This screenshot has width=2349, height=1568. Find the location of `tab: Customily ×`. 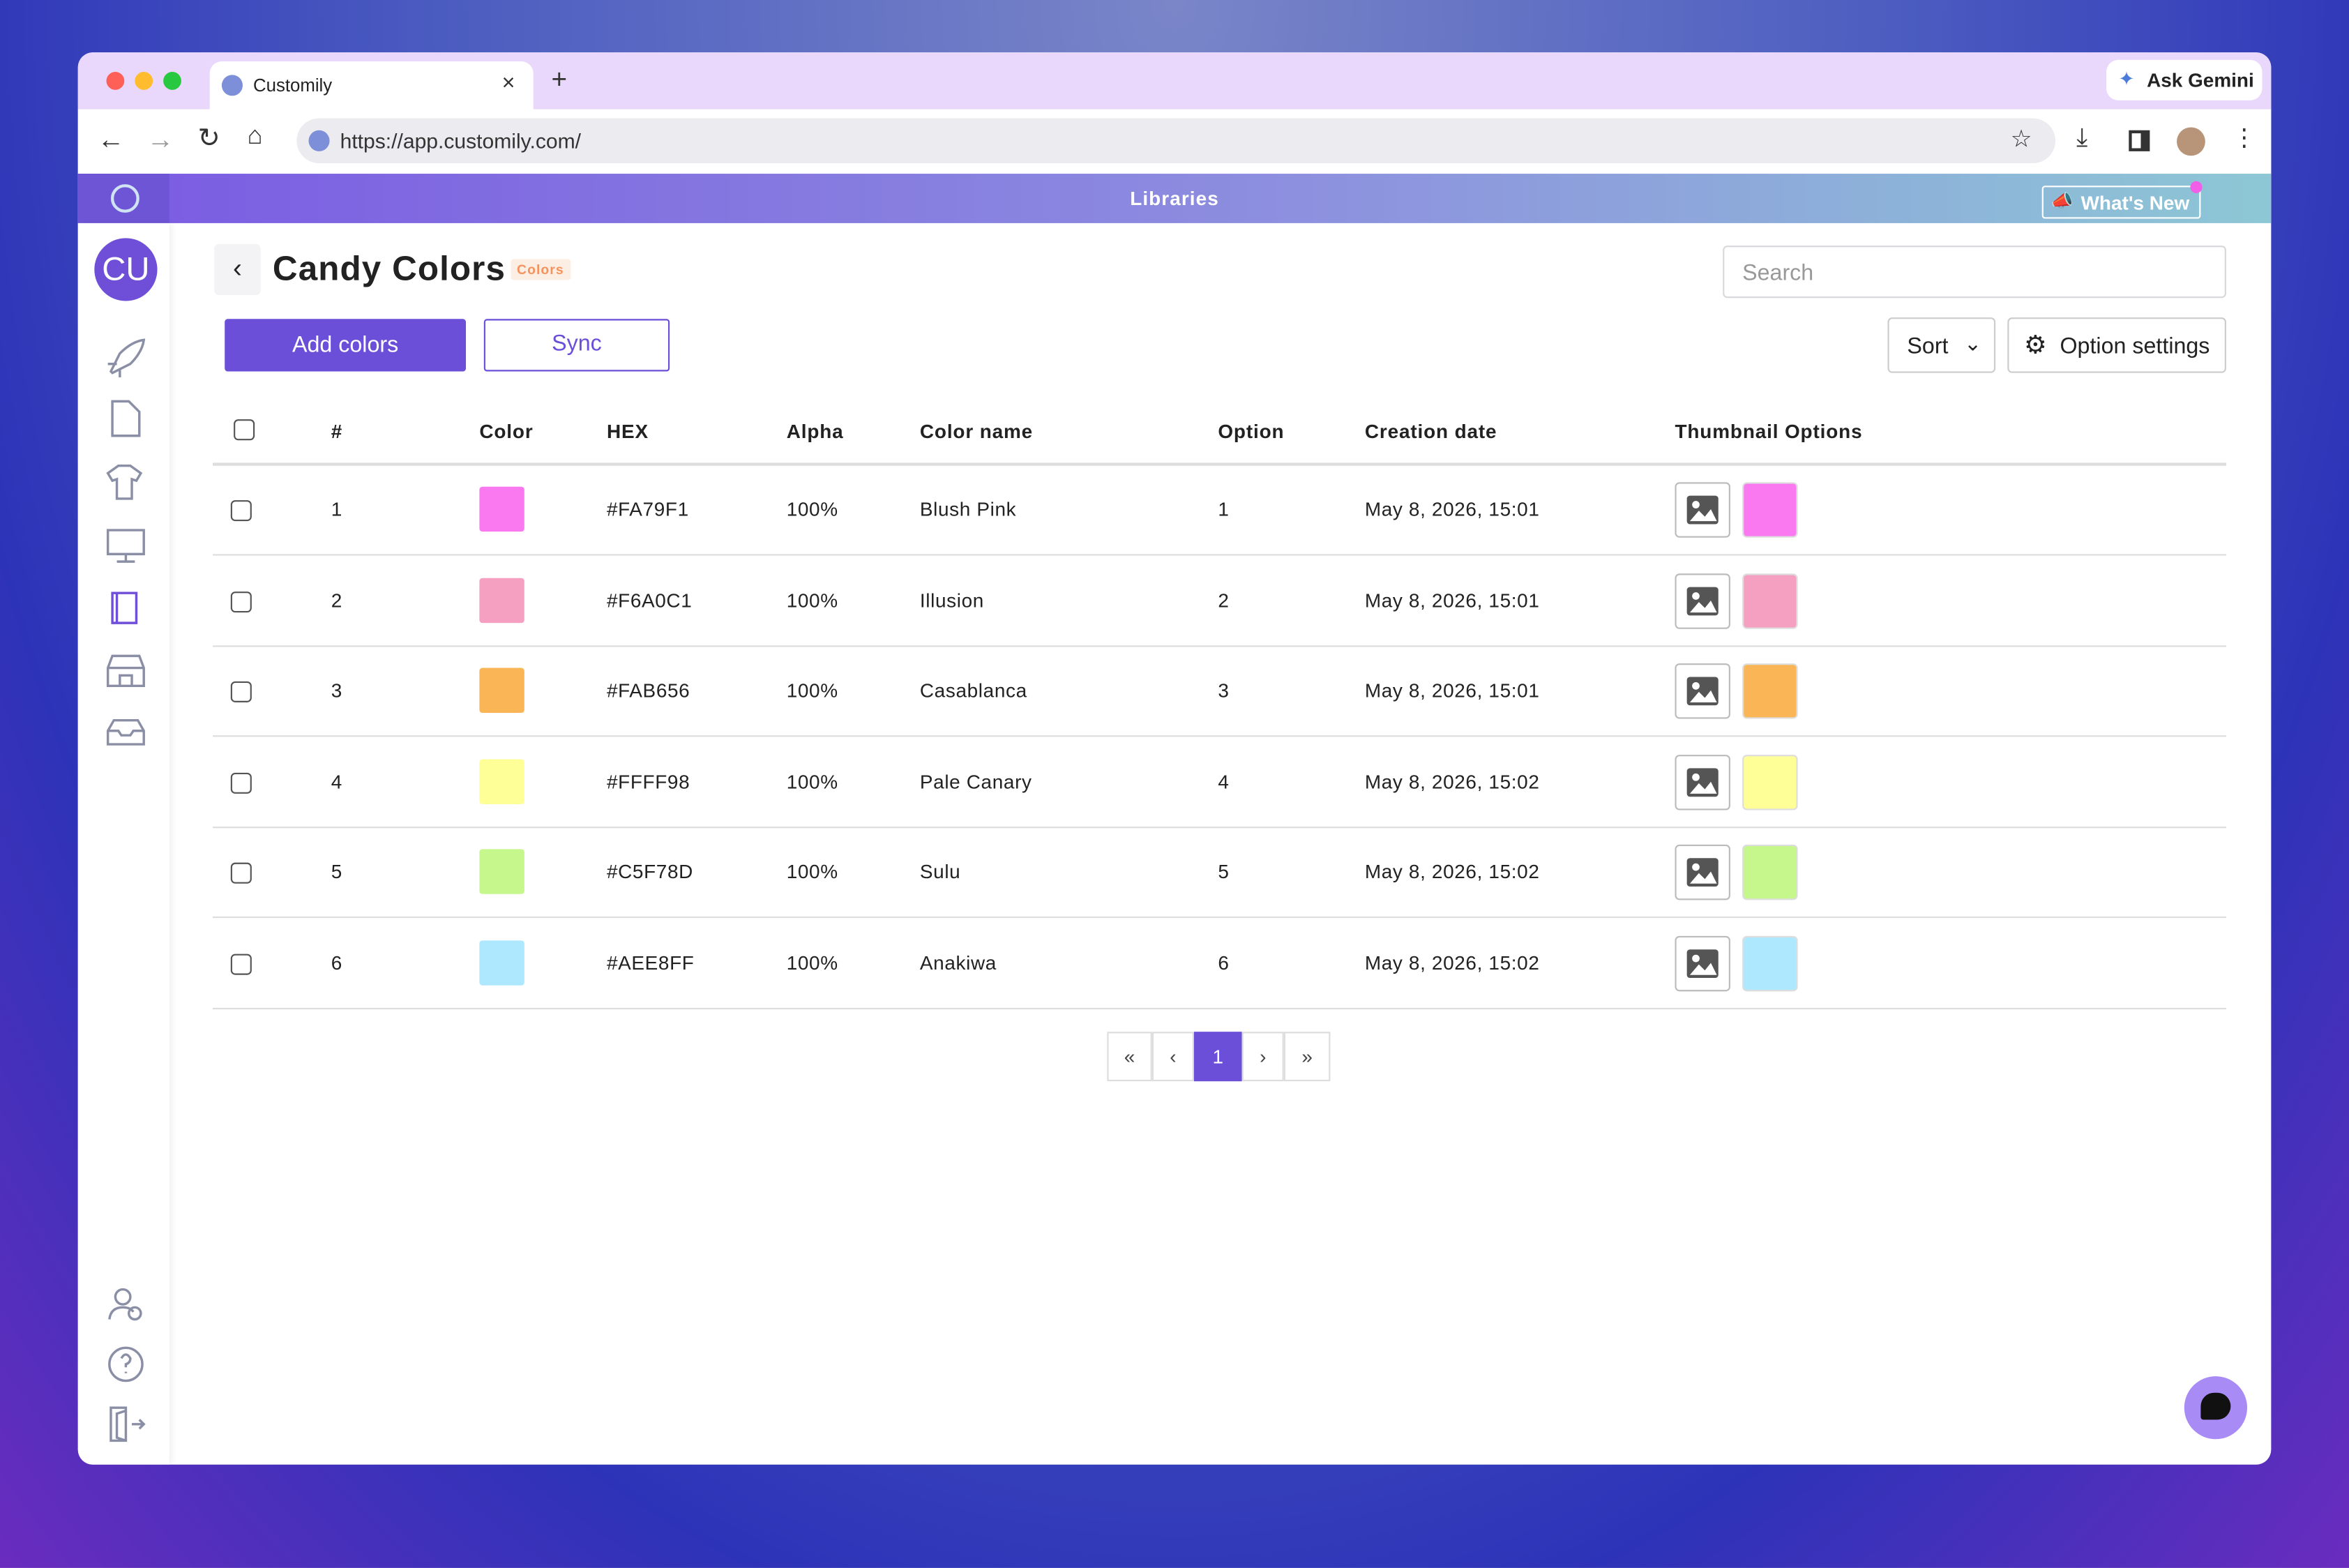

tab: Customily × is located at coordinates (372, 85).